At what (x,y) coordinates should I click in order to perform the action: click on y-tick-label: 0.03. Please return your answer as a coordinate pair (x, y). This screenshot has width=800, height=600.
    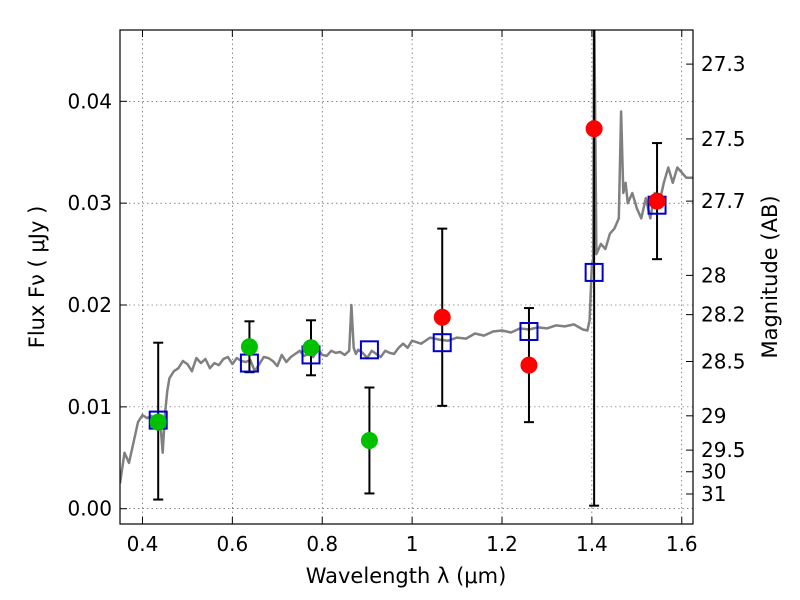
    Looking at the image, I should click on (89, 203).